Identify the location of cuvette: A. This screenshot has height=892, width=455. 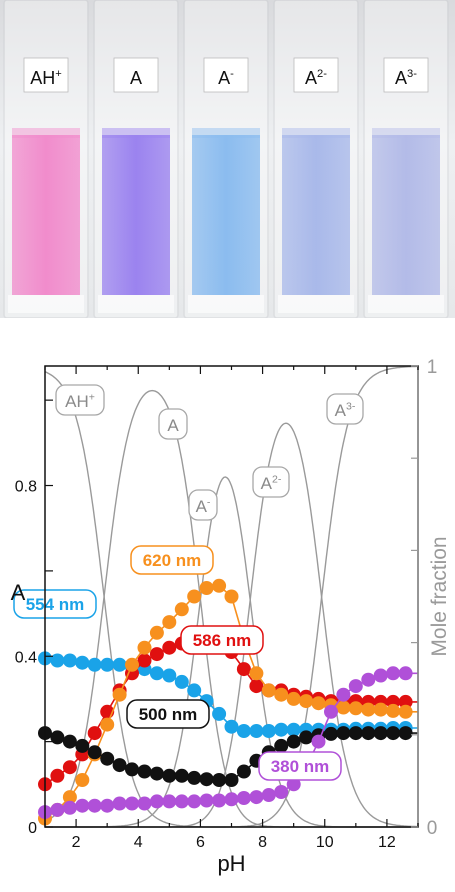
(136, 159).